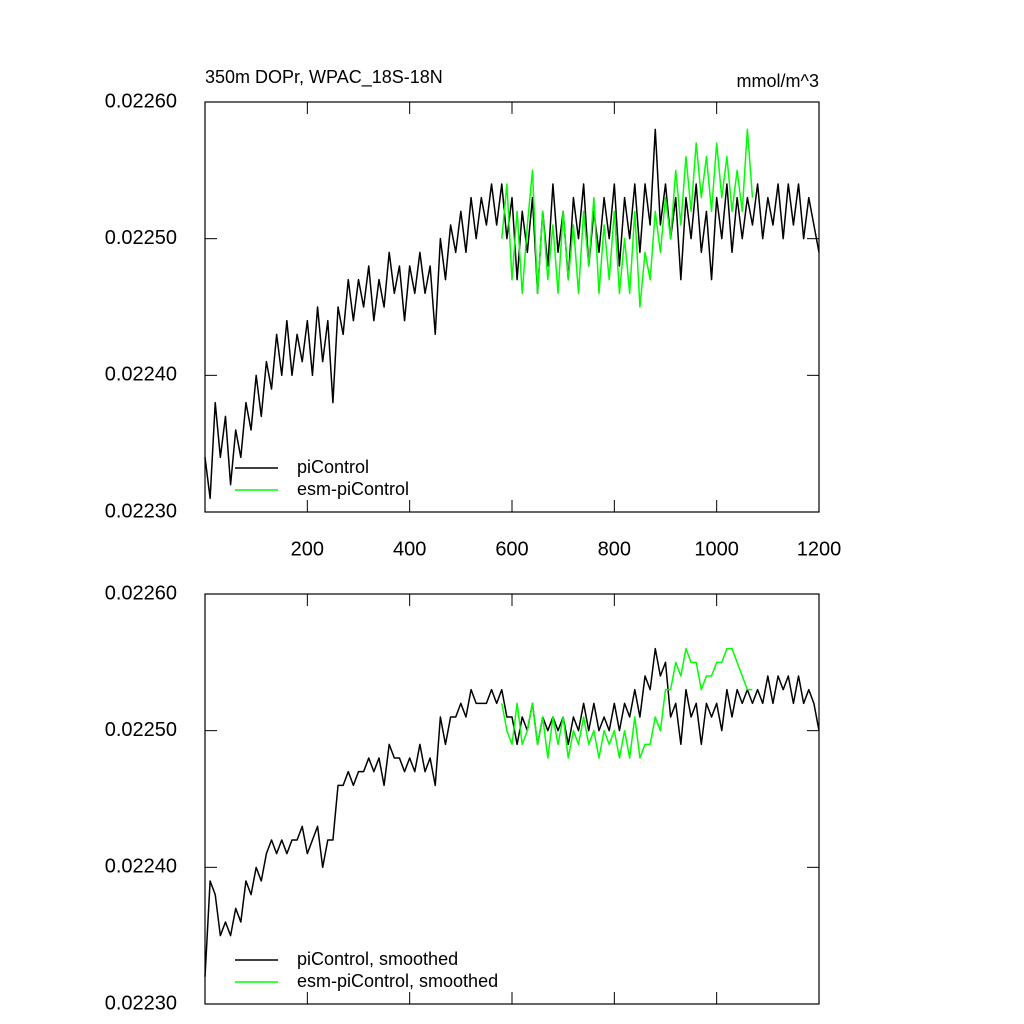 Image resolution: width=1024 pixels, height=1024 pixels. I want to click on units-label: mmol/m^3, so click(778, 81).